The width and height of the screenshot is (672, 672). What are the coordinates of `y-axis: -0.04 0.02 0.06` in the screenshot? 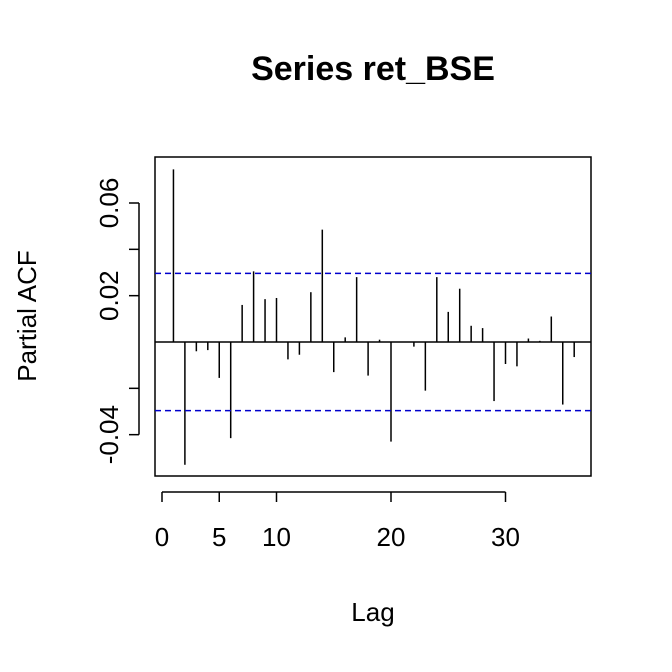 It's located at (117, 321).